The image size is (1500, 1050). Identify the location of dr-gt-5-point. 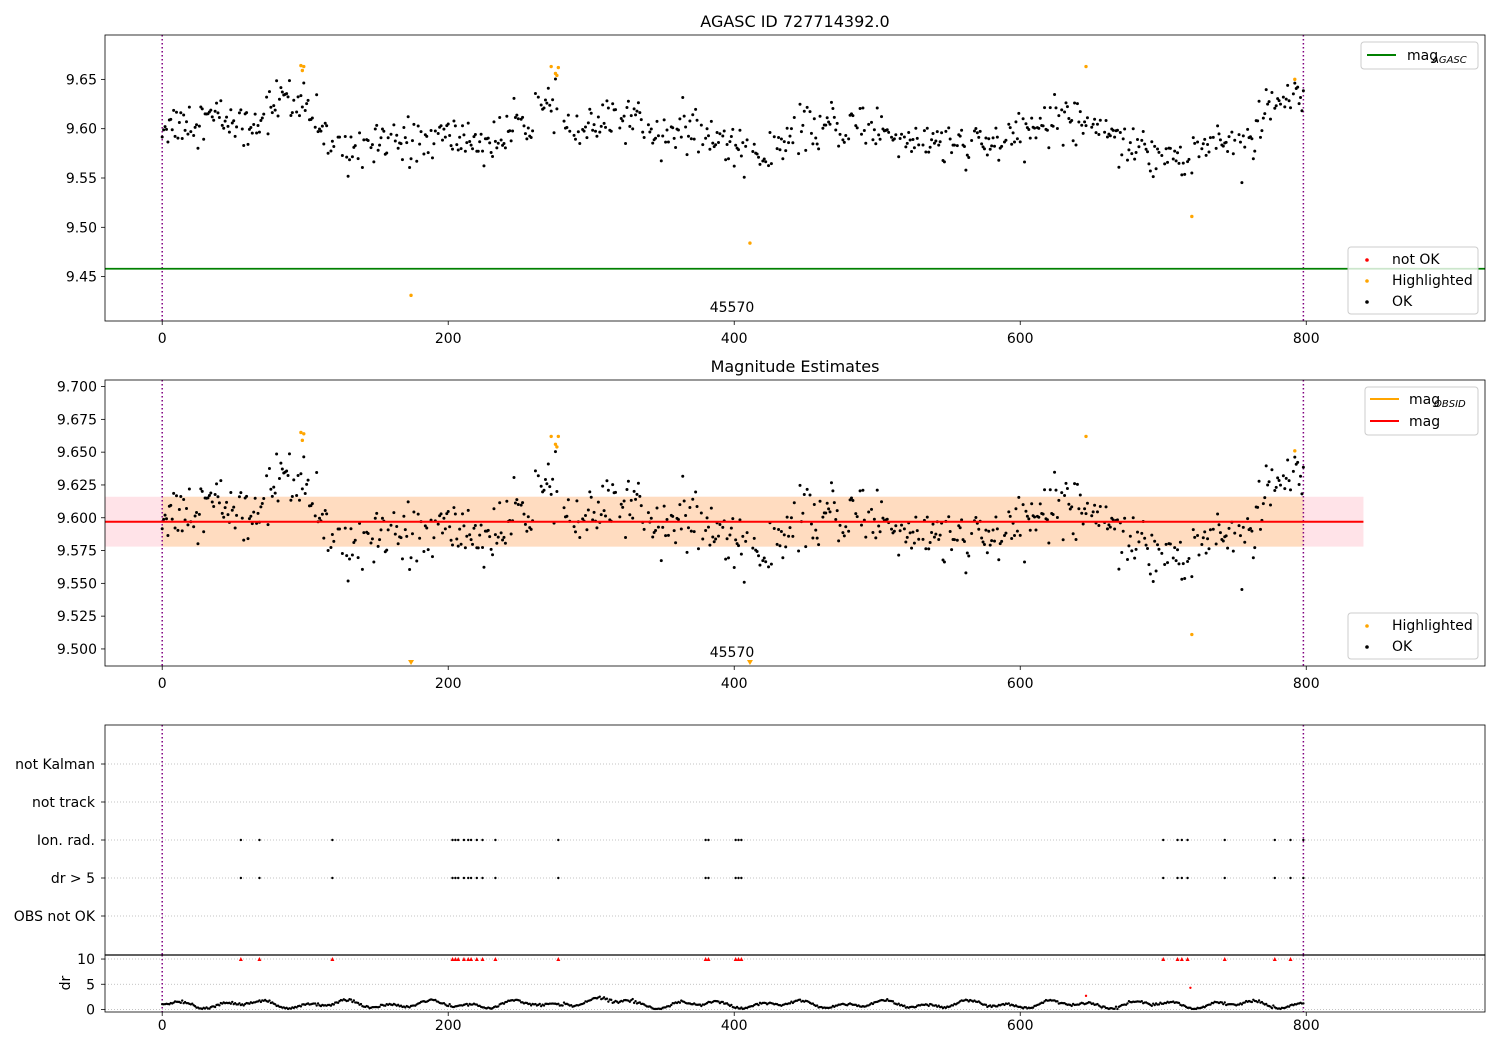
(482, 878).